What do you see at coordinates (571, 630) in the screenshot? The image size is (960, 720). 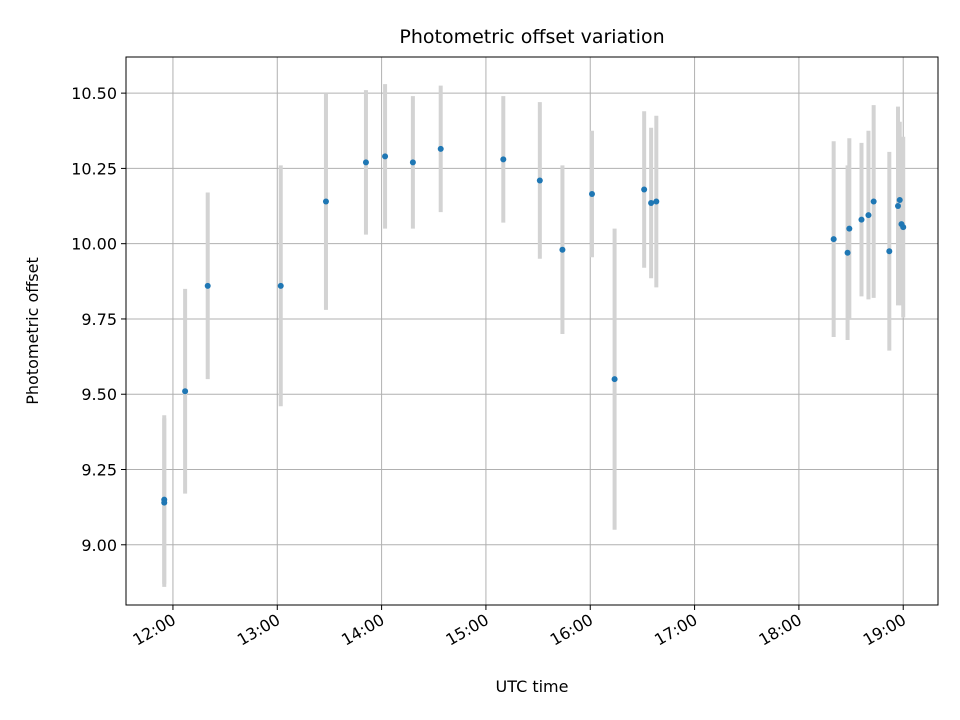 I see `x-tick-label: 16:00` at bounding box center [571, 630].